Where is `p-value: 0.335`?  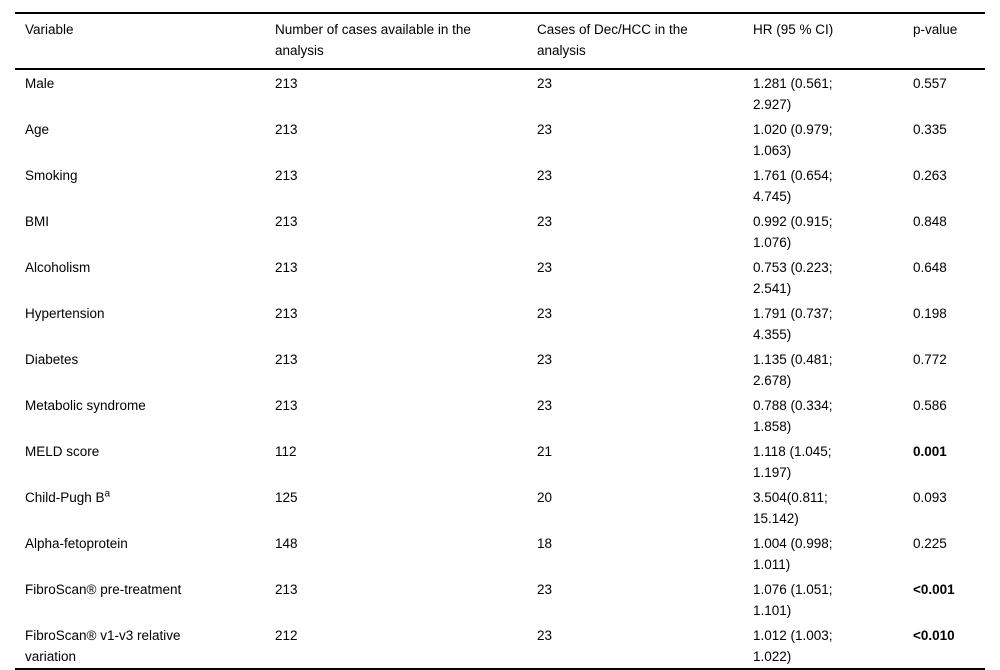
p-value: 0.335 is located at coordinates (930, 129).